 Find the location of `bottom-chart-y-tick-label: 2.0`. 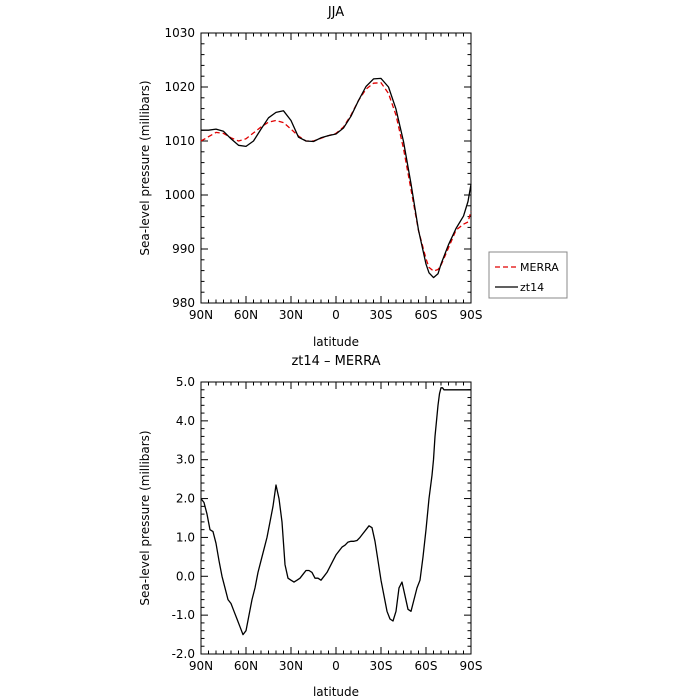

bottom-chart-y-tick-label: 2.0 is located at coordinates (185, 499).